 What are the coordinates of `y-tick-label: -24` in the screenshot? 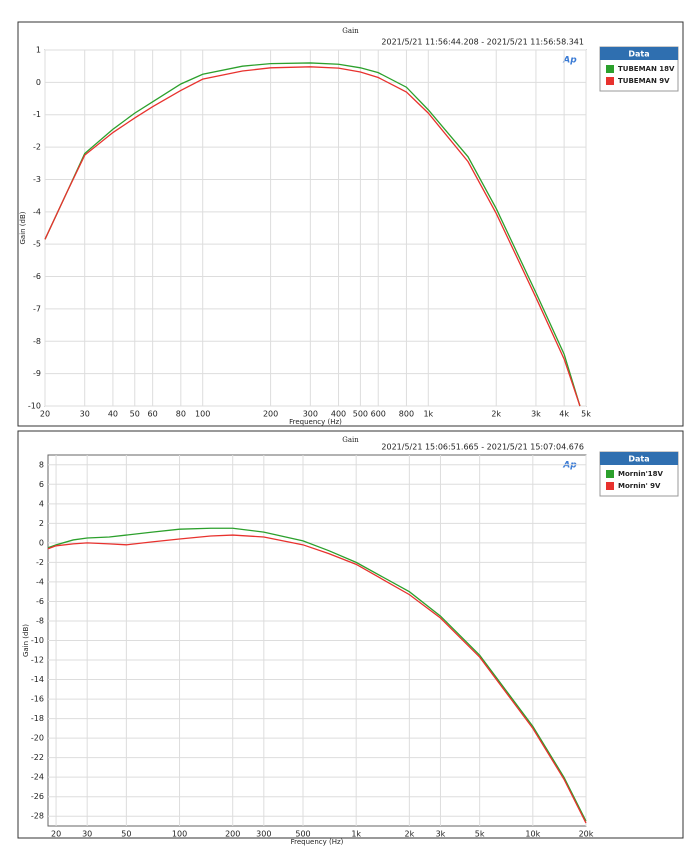 It's located at (37, 777).